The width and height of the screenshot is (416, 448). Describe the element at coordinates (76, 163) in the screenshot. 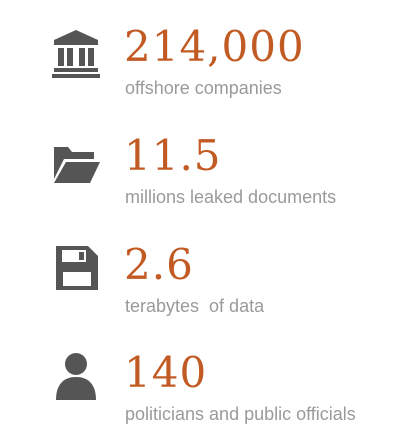

I see `folder-open-icon` at that location.